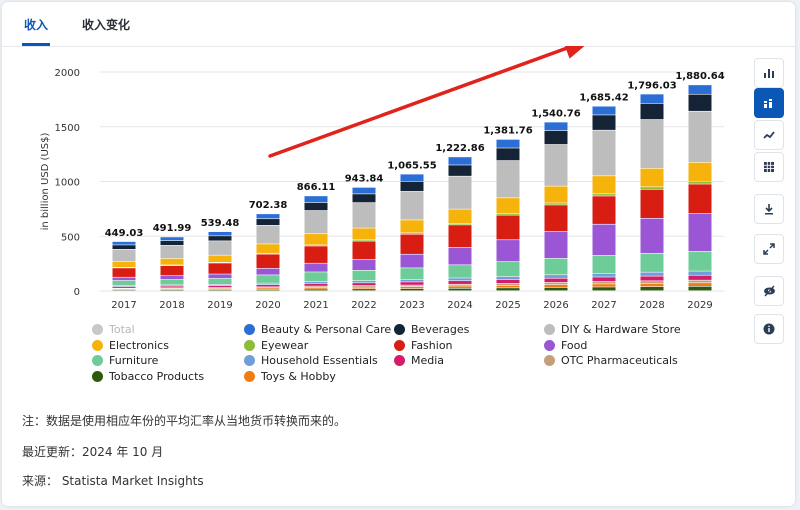 Image resolution: width=800 pixels, height=510 pixels. I want to click on y-tick-label: 2000, so click(67, 73).